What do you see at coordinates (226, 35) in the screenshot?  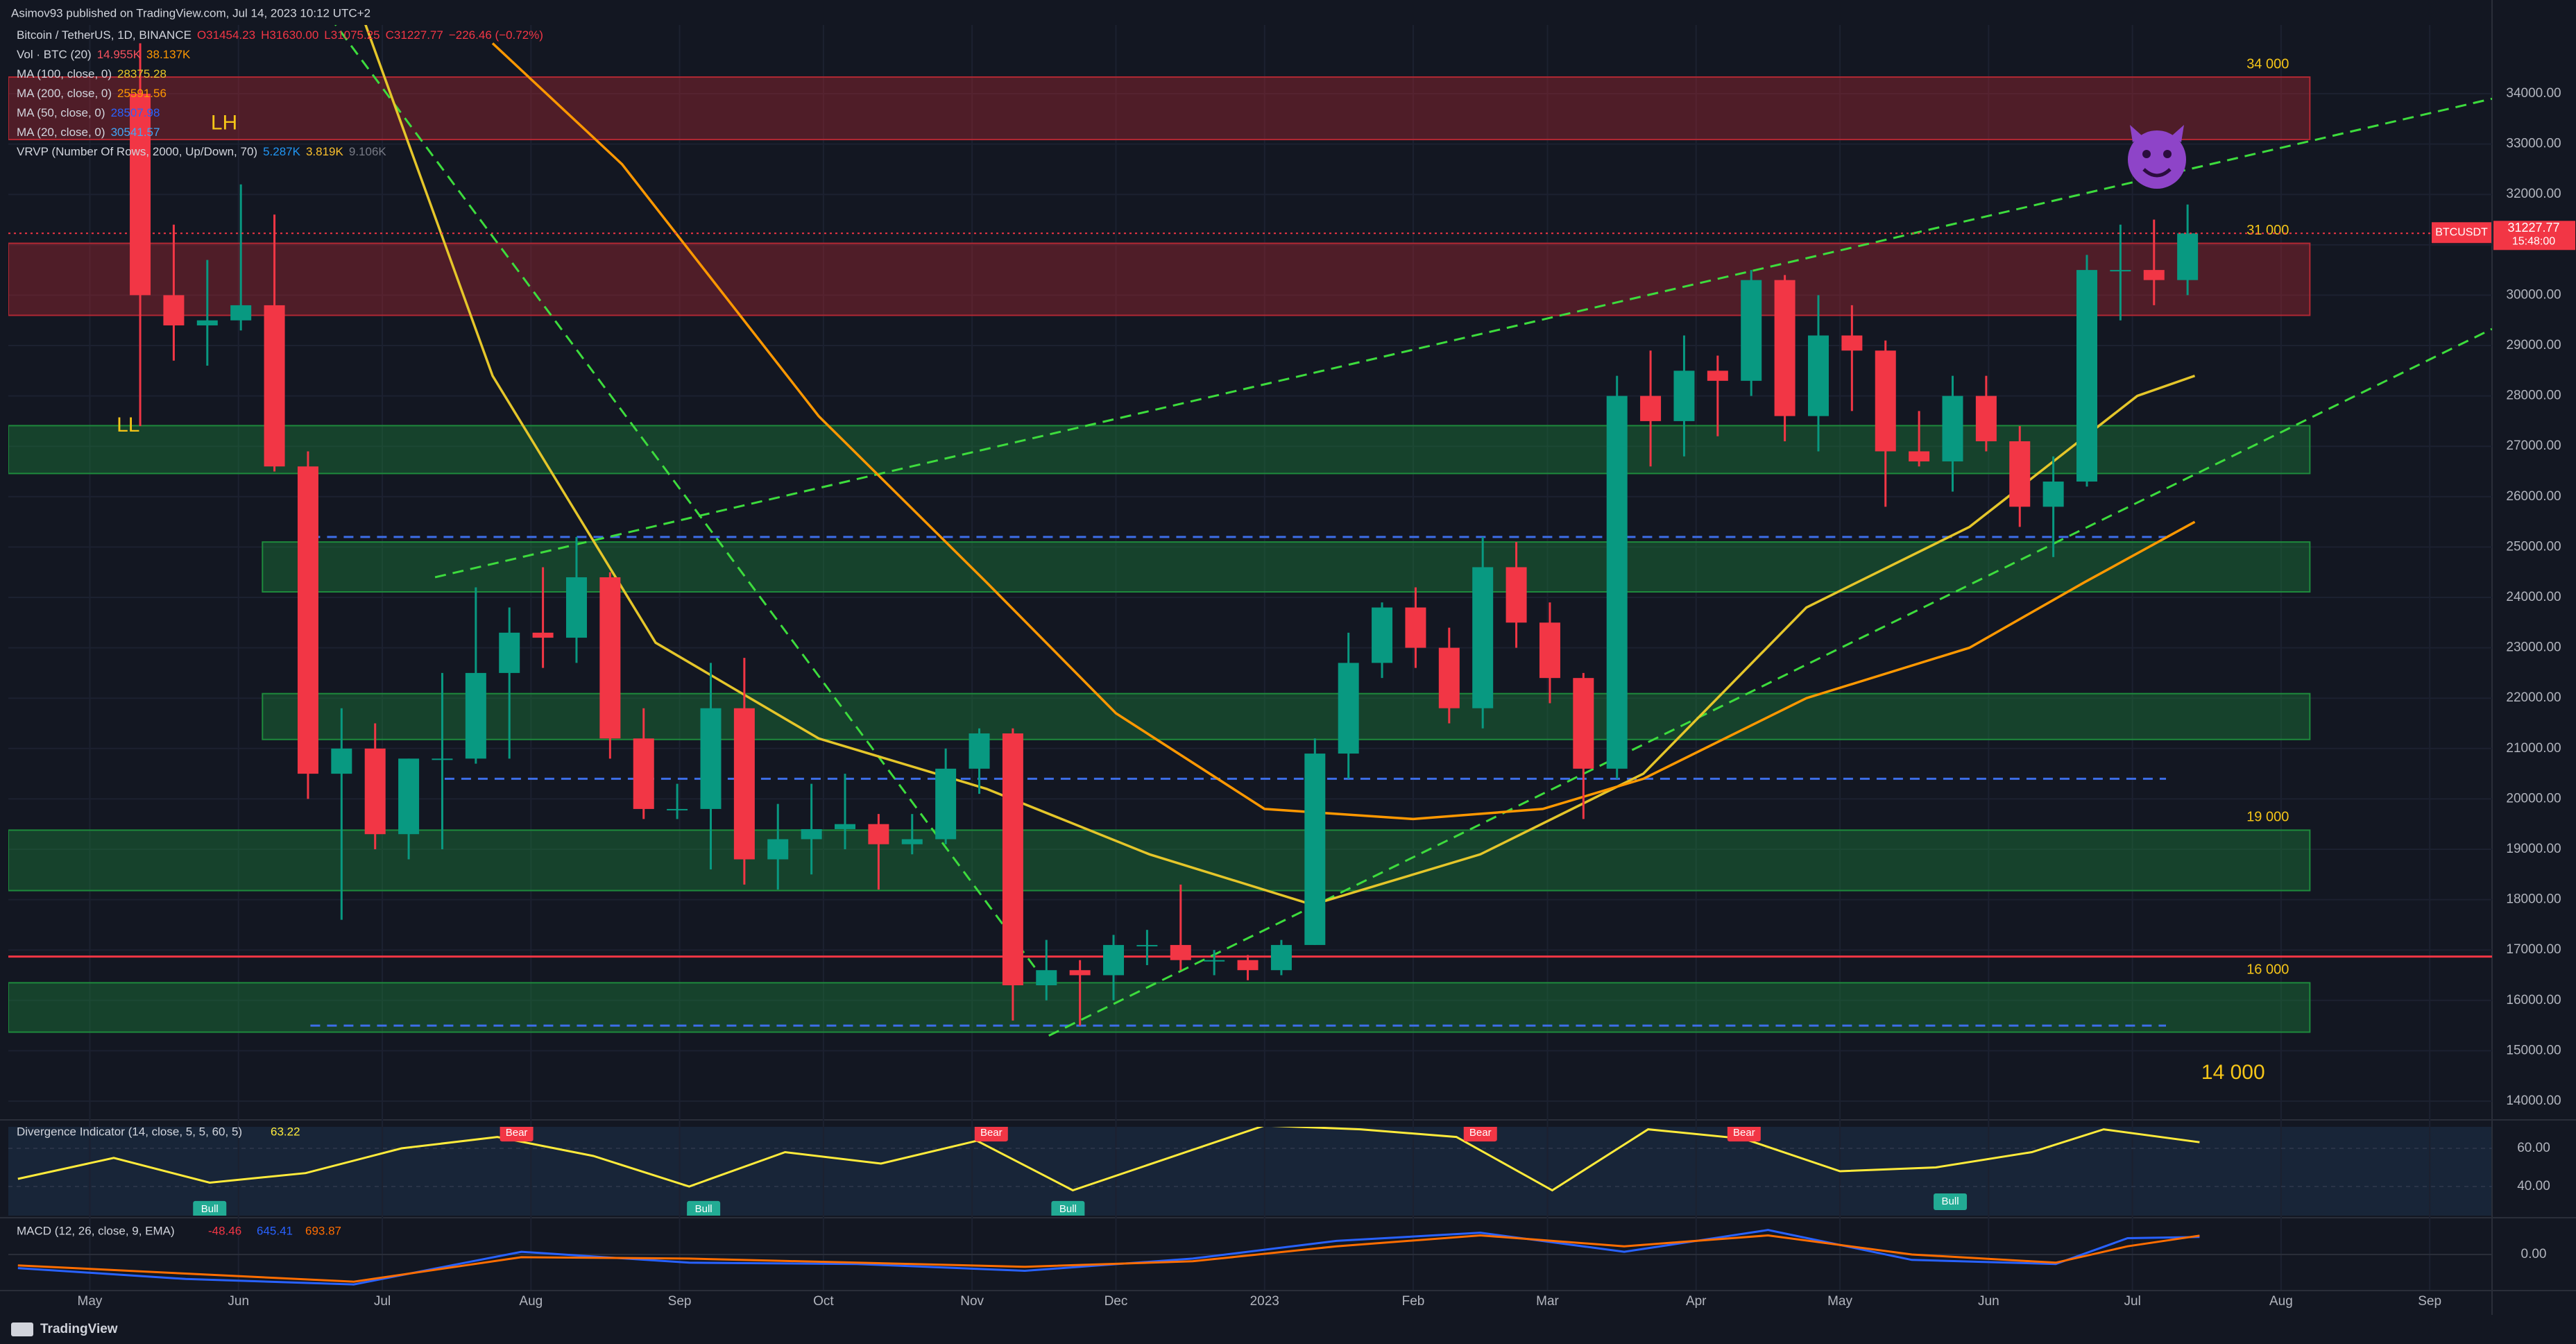 I see `ohlc-value: O31454.23` at bounding box center [226, 35].